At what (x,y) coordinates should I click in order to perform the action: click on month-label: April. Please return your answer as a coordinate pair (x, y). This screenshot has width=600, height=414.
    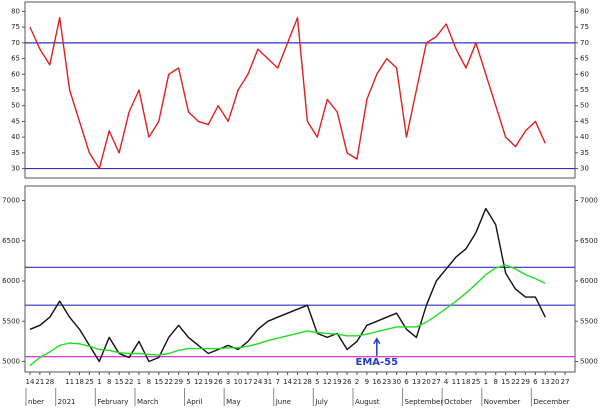
    Looking at the image, I should click on (195, 402).